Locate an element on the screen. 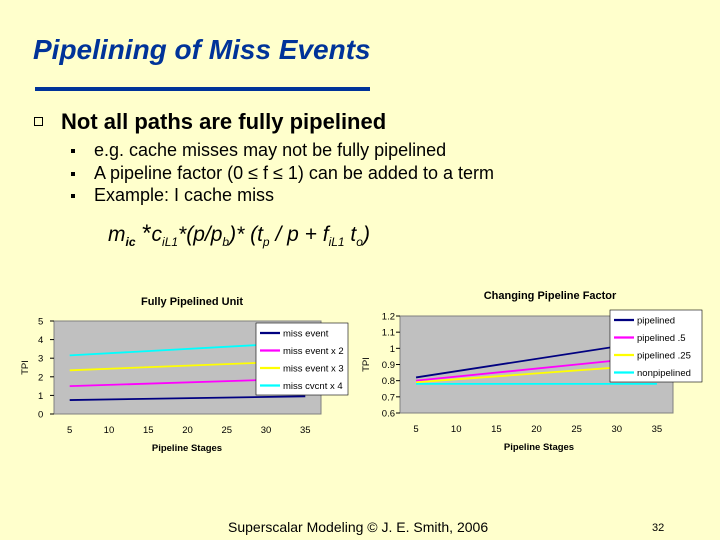 This screenshot has width=720, height=540. y-tick-label: 1.1 is located at coordinates (388, 333).